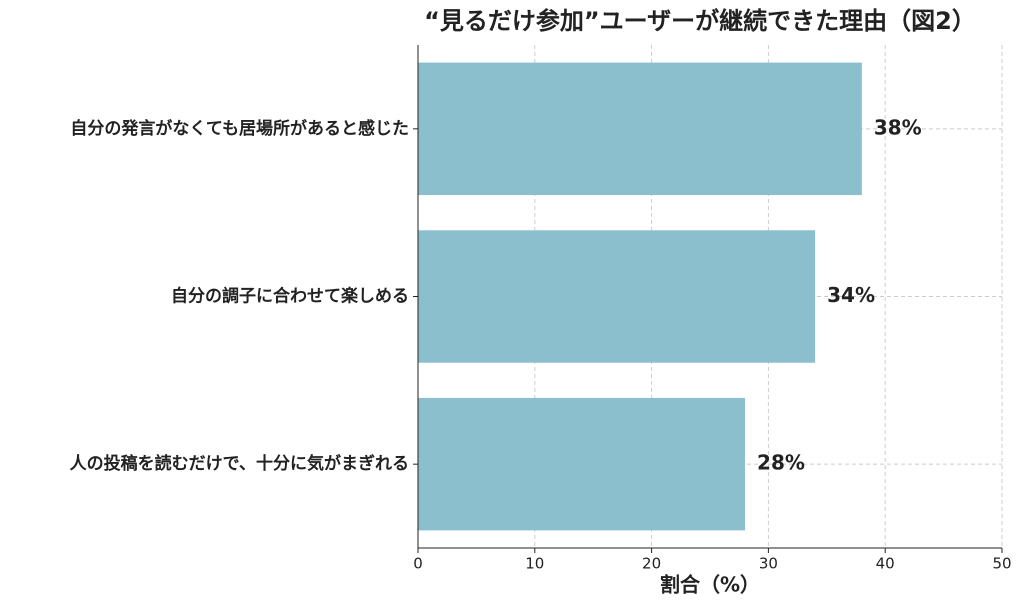 The height and width of the screenshot is (610, 1024). Describe the element at coordinates (781, 463) in the screenshot. I see `data-label: 28%` at that location.